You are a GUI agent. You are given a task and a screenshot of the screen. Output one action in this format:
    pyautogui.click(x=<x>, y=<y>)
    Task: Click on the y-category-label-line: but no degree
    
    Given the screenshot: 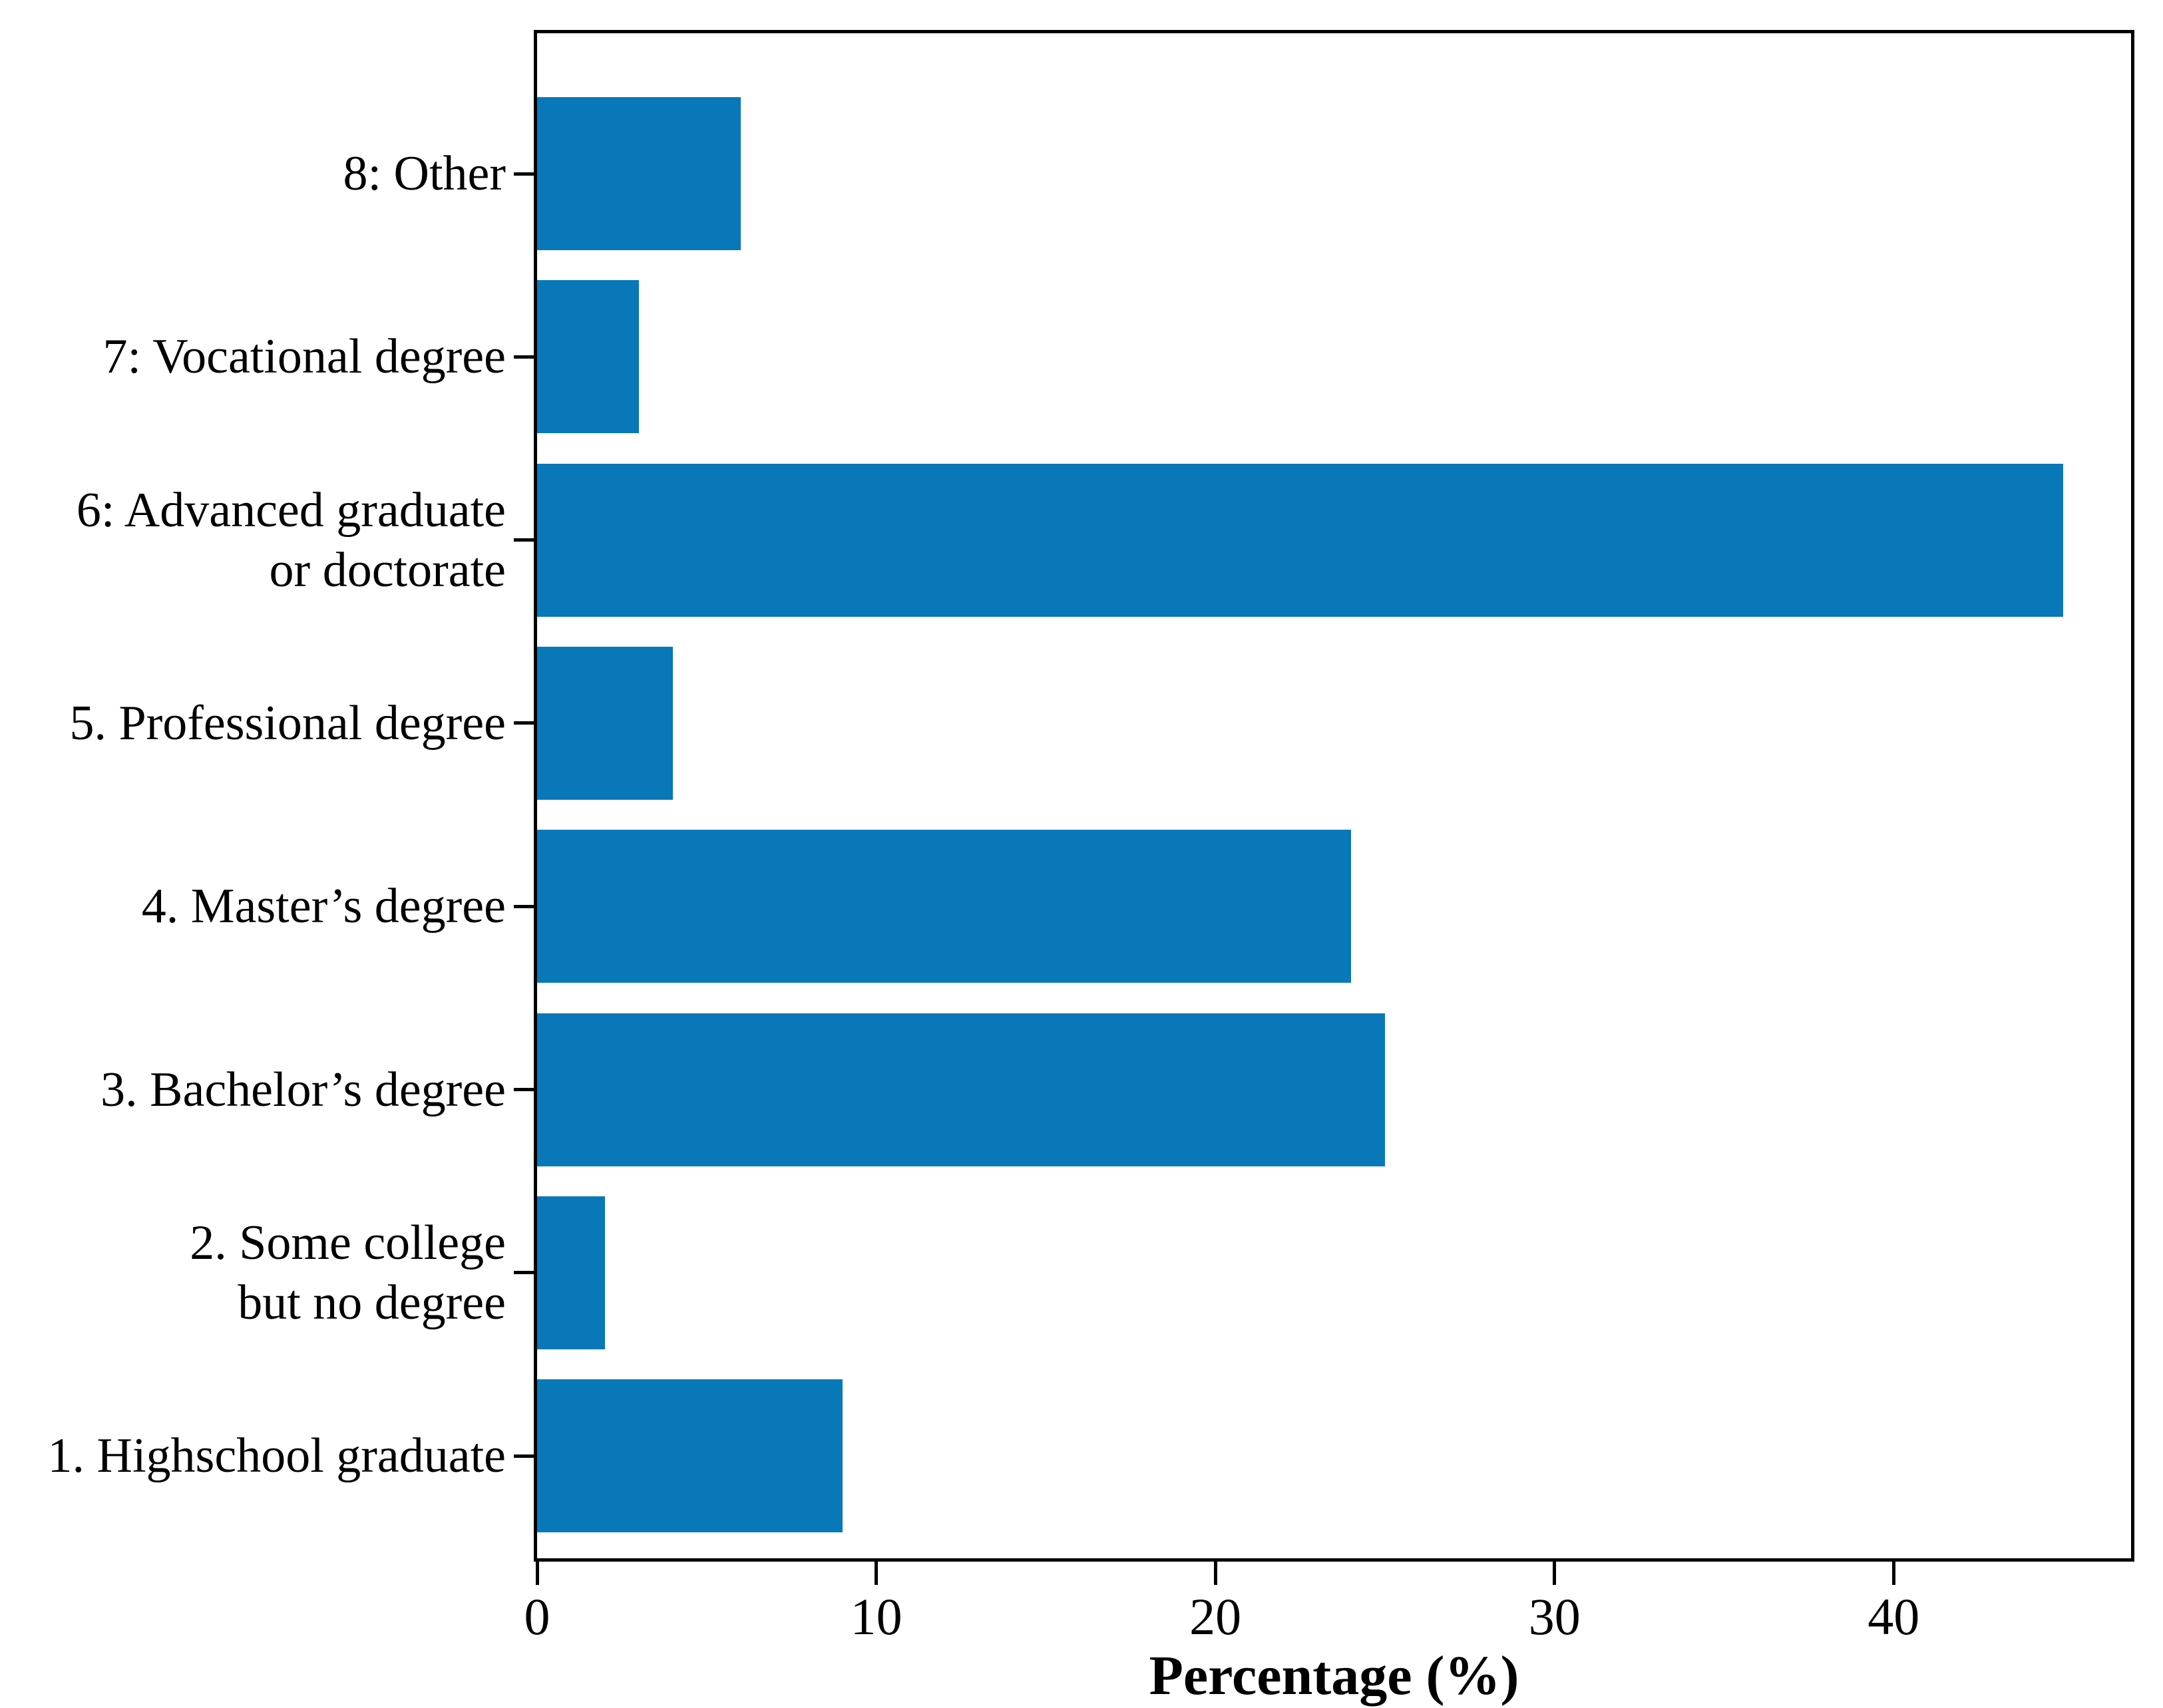 What is the action you would take?
    pyautogui.click(x=372, y=1302)
    